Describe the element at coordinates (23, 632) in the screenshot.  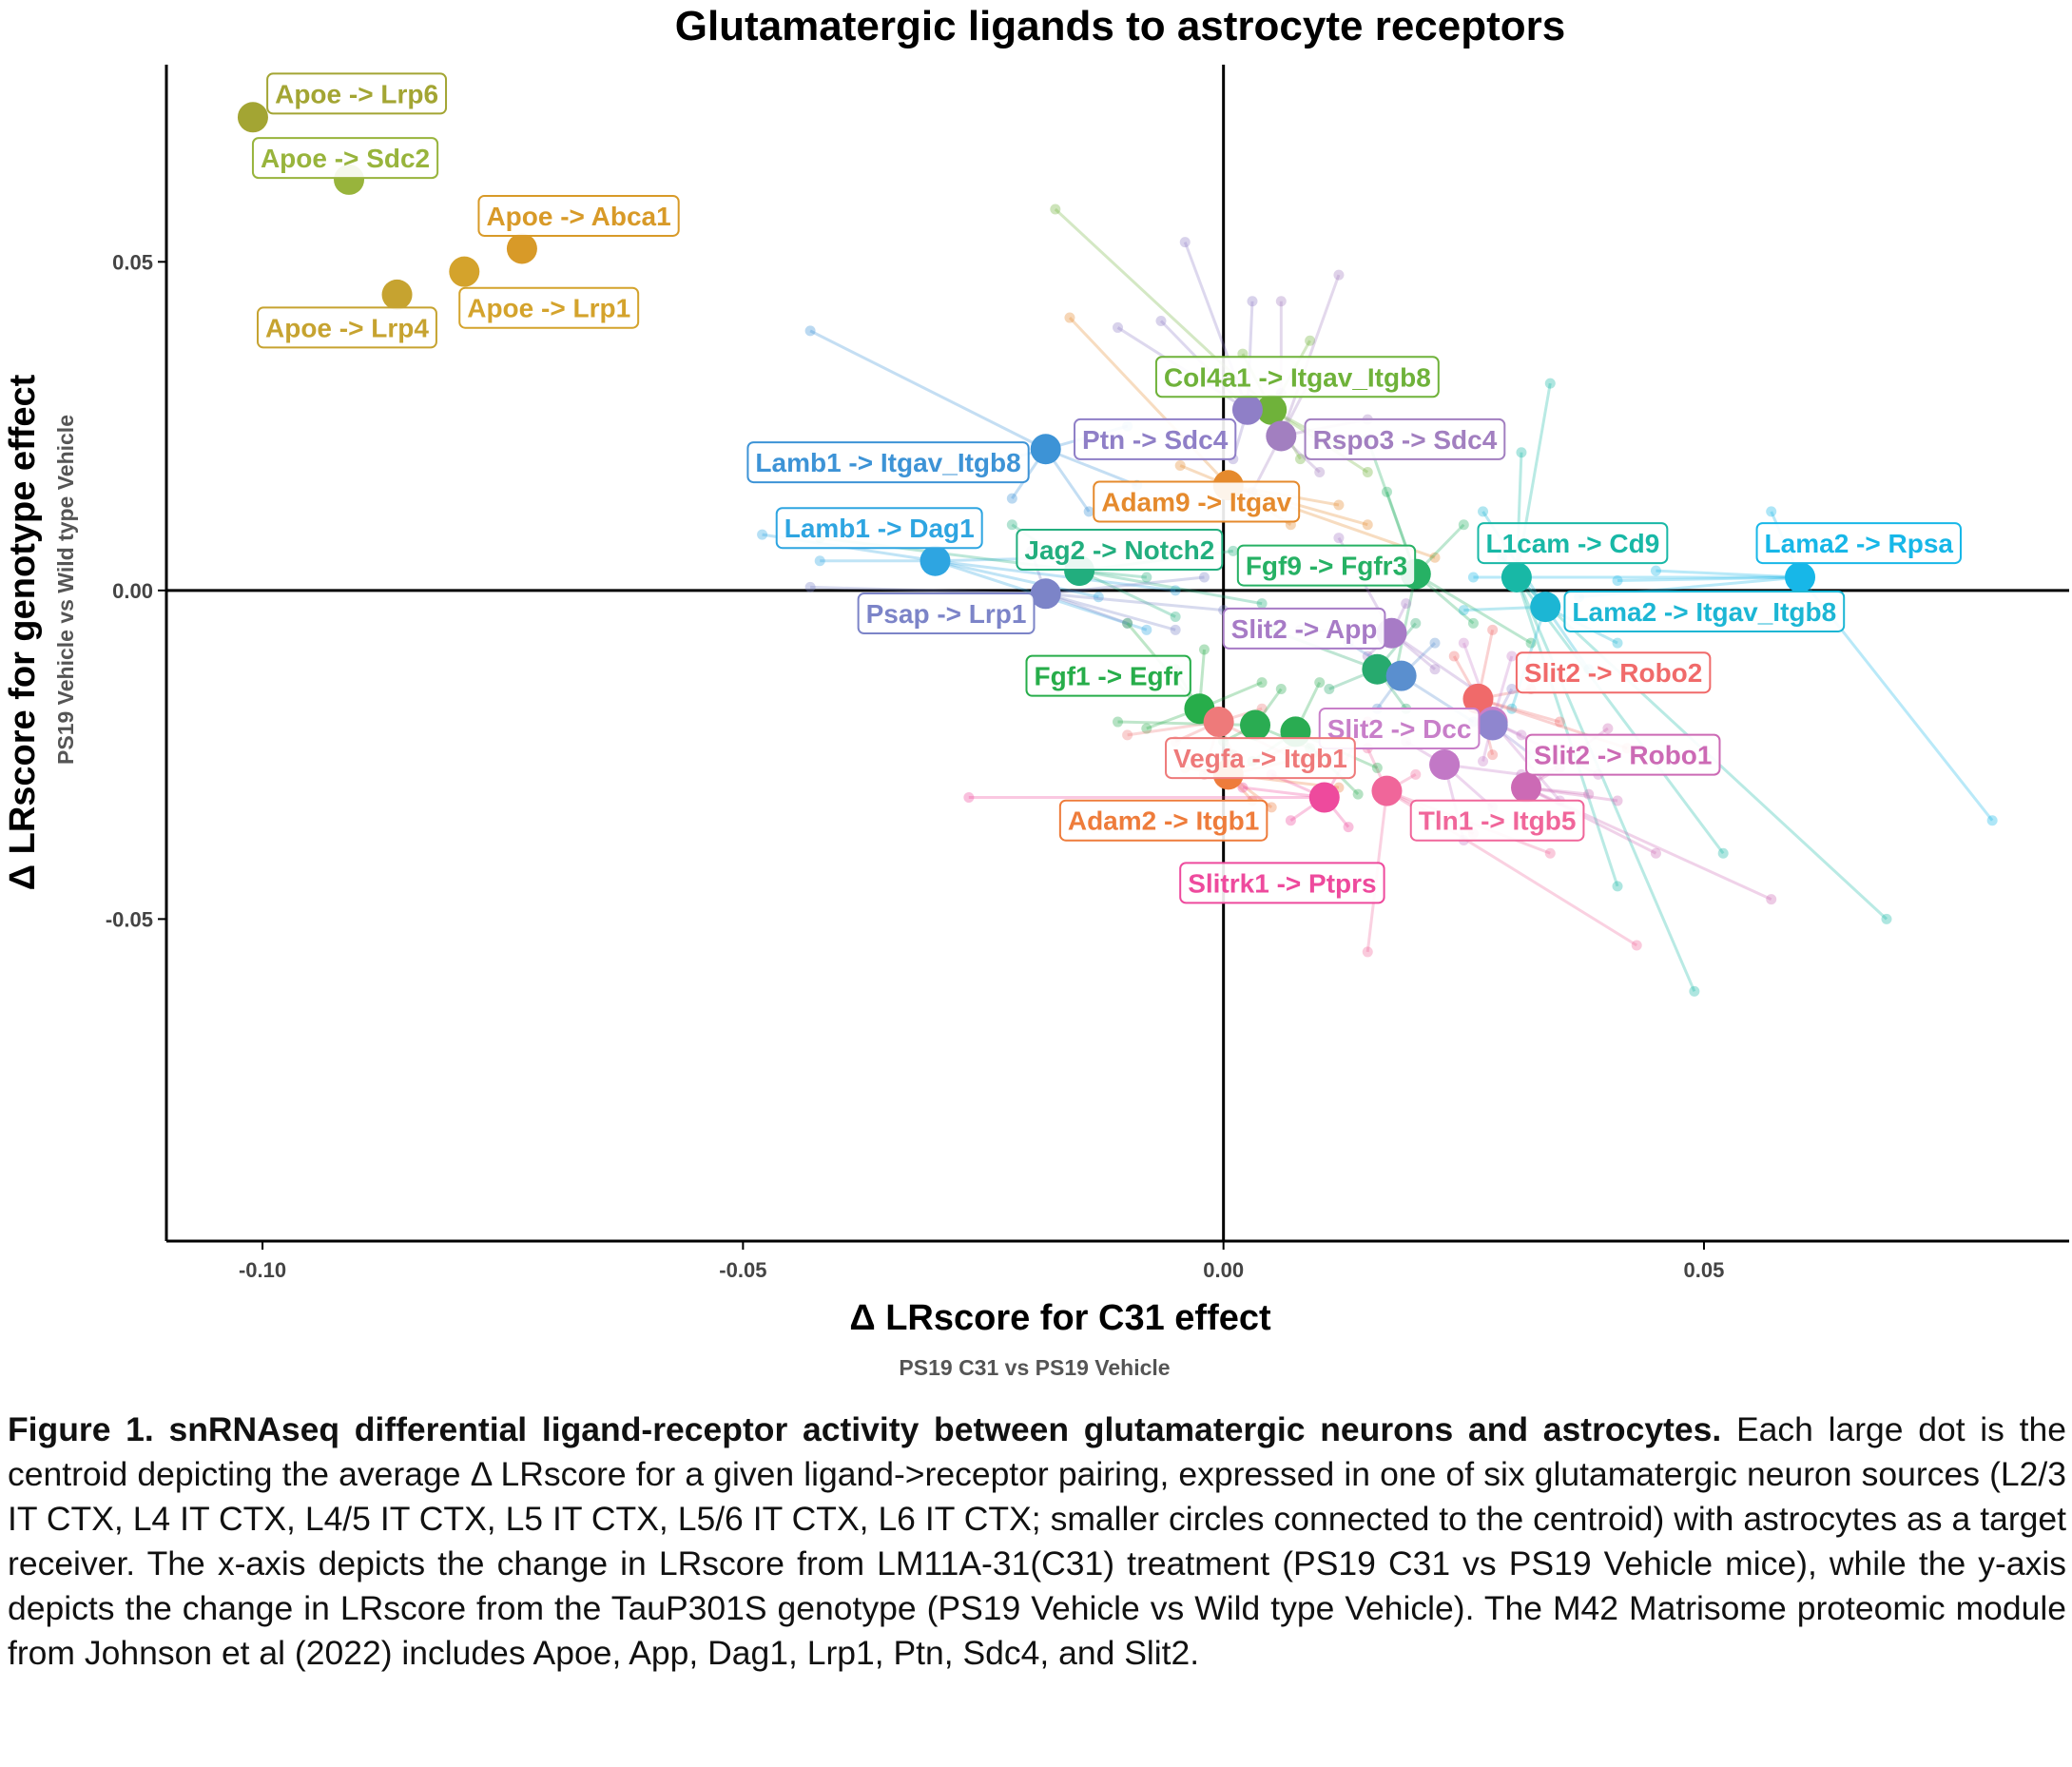
I see `y-axis-label: Δ LRscore for genotype effect` at that location.